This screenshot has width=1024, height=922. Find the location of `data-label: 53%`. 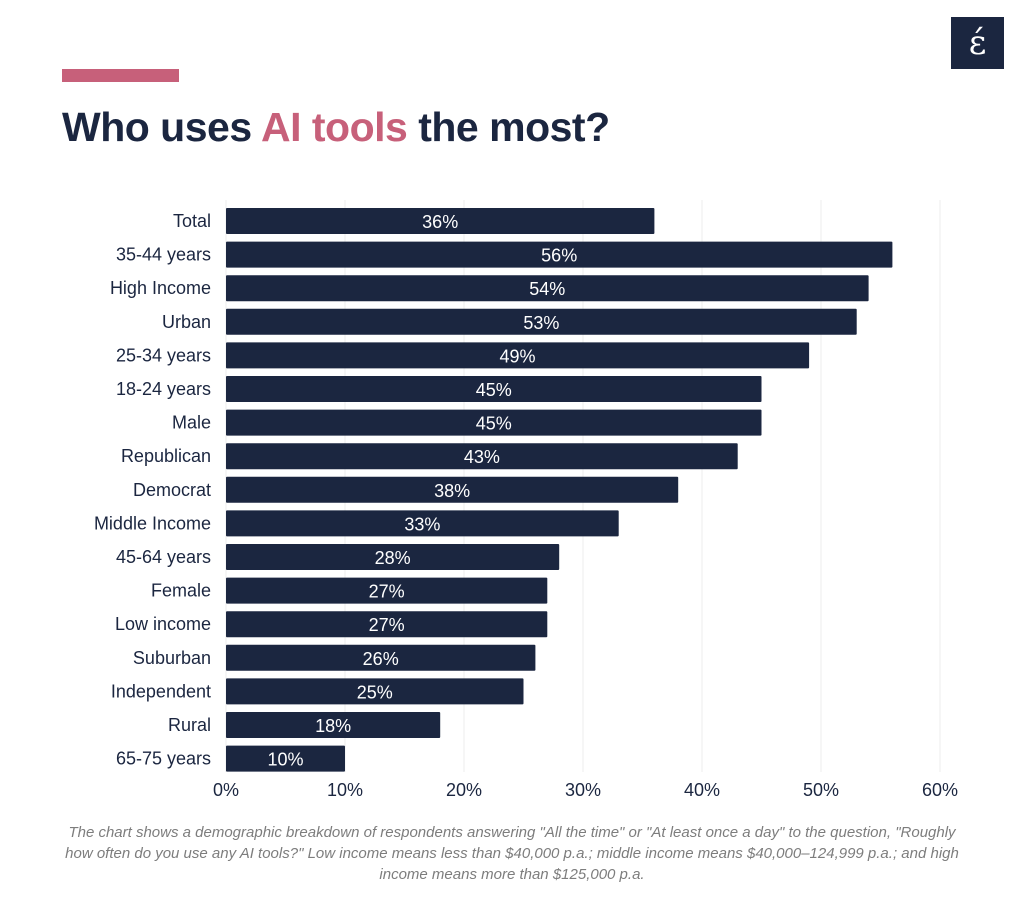

data-label: 53% is located at coordinates (541, 323).